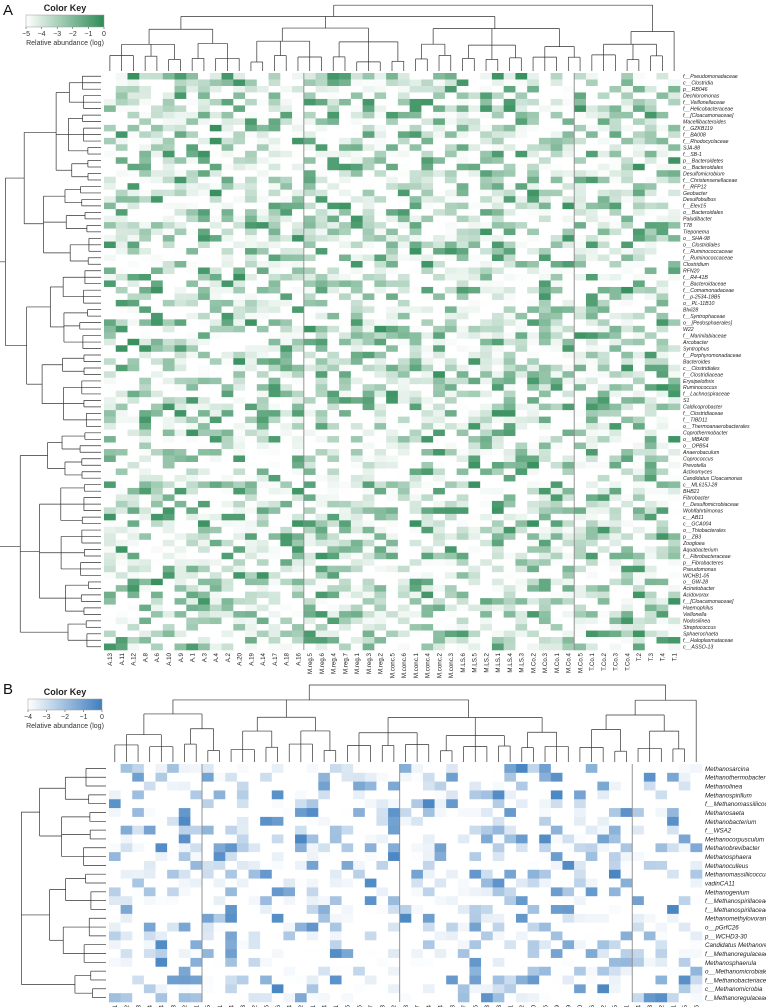 This screenshot has height=1007, width=766. What do you see at coordinates (708, 602) in the screenshot?
I see `row-label: f__[Cloacamonaceae]` at bounding box center [708, 602].